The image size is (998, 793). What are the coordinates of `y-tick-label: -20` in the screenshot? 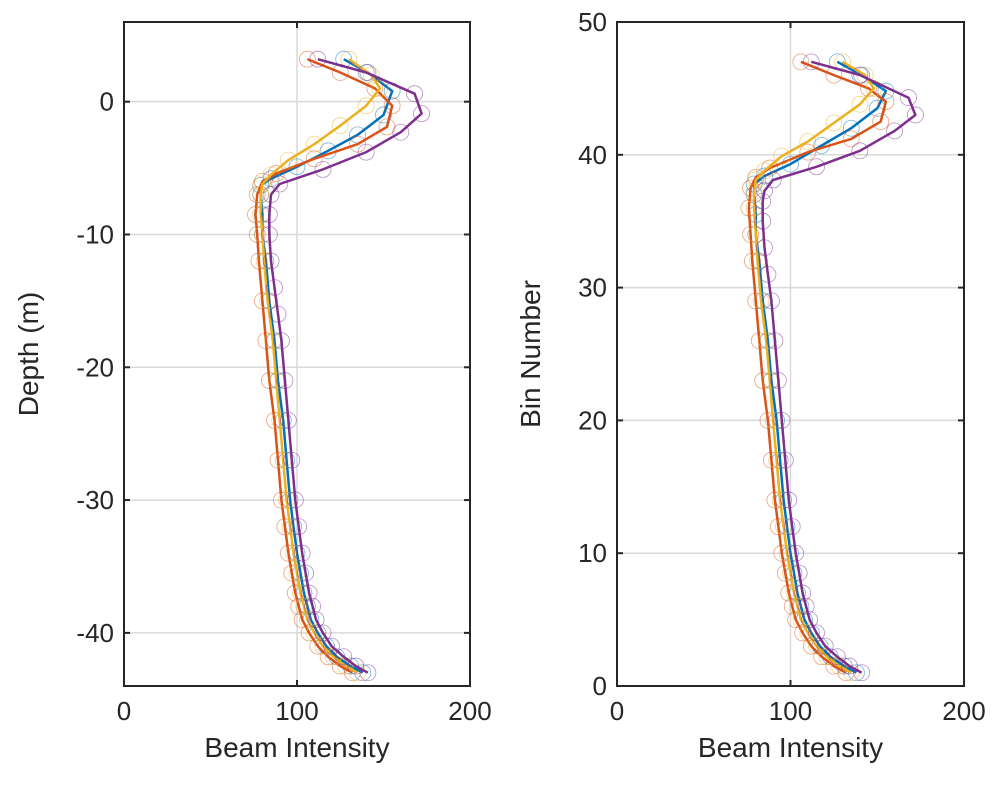 It's located at (95, 367).